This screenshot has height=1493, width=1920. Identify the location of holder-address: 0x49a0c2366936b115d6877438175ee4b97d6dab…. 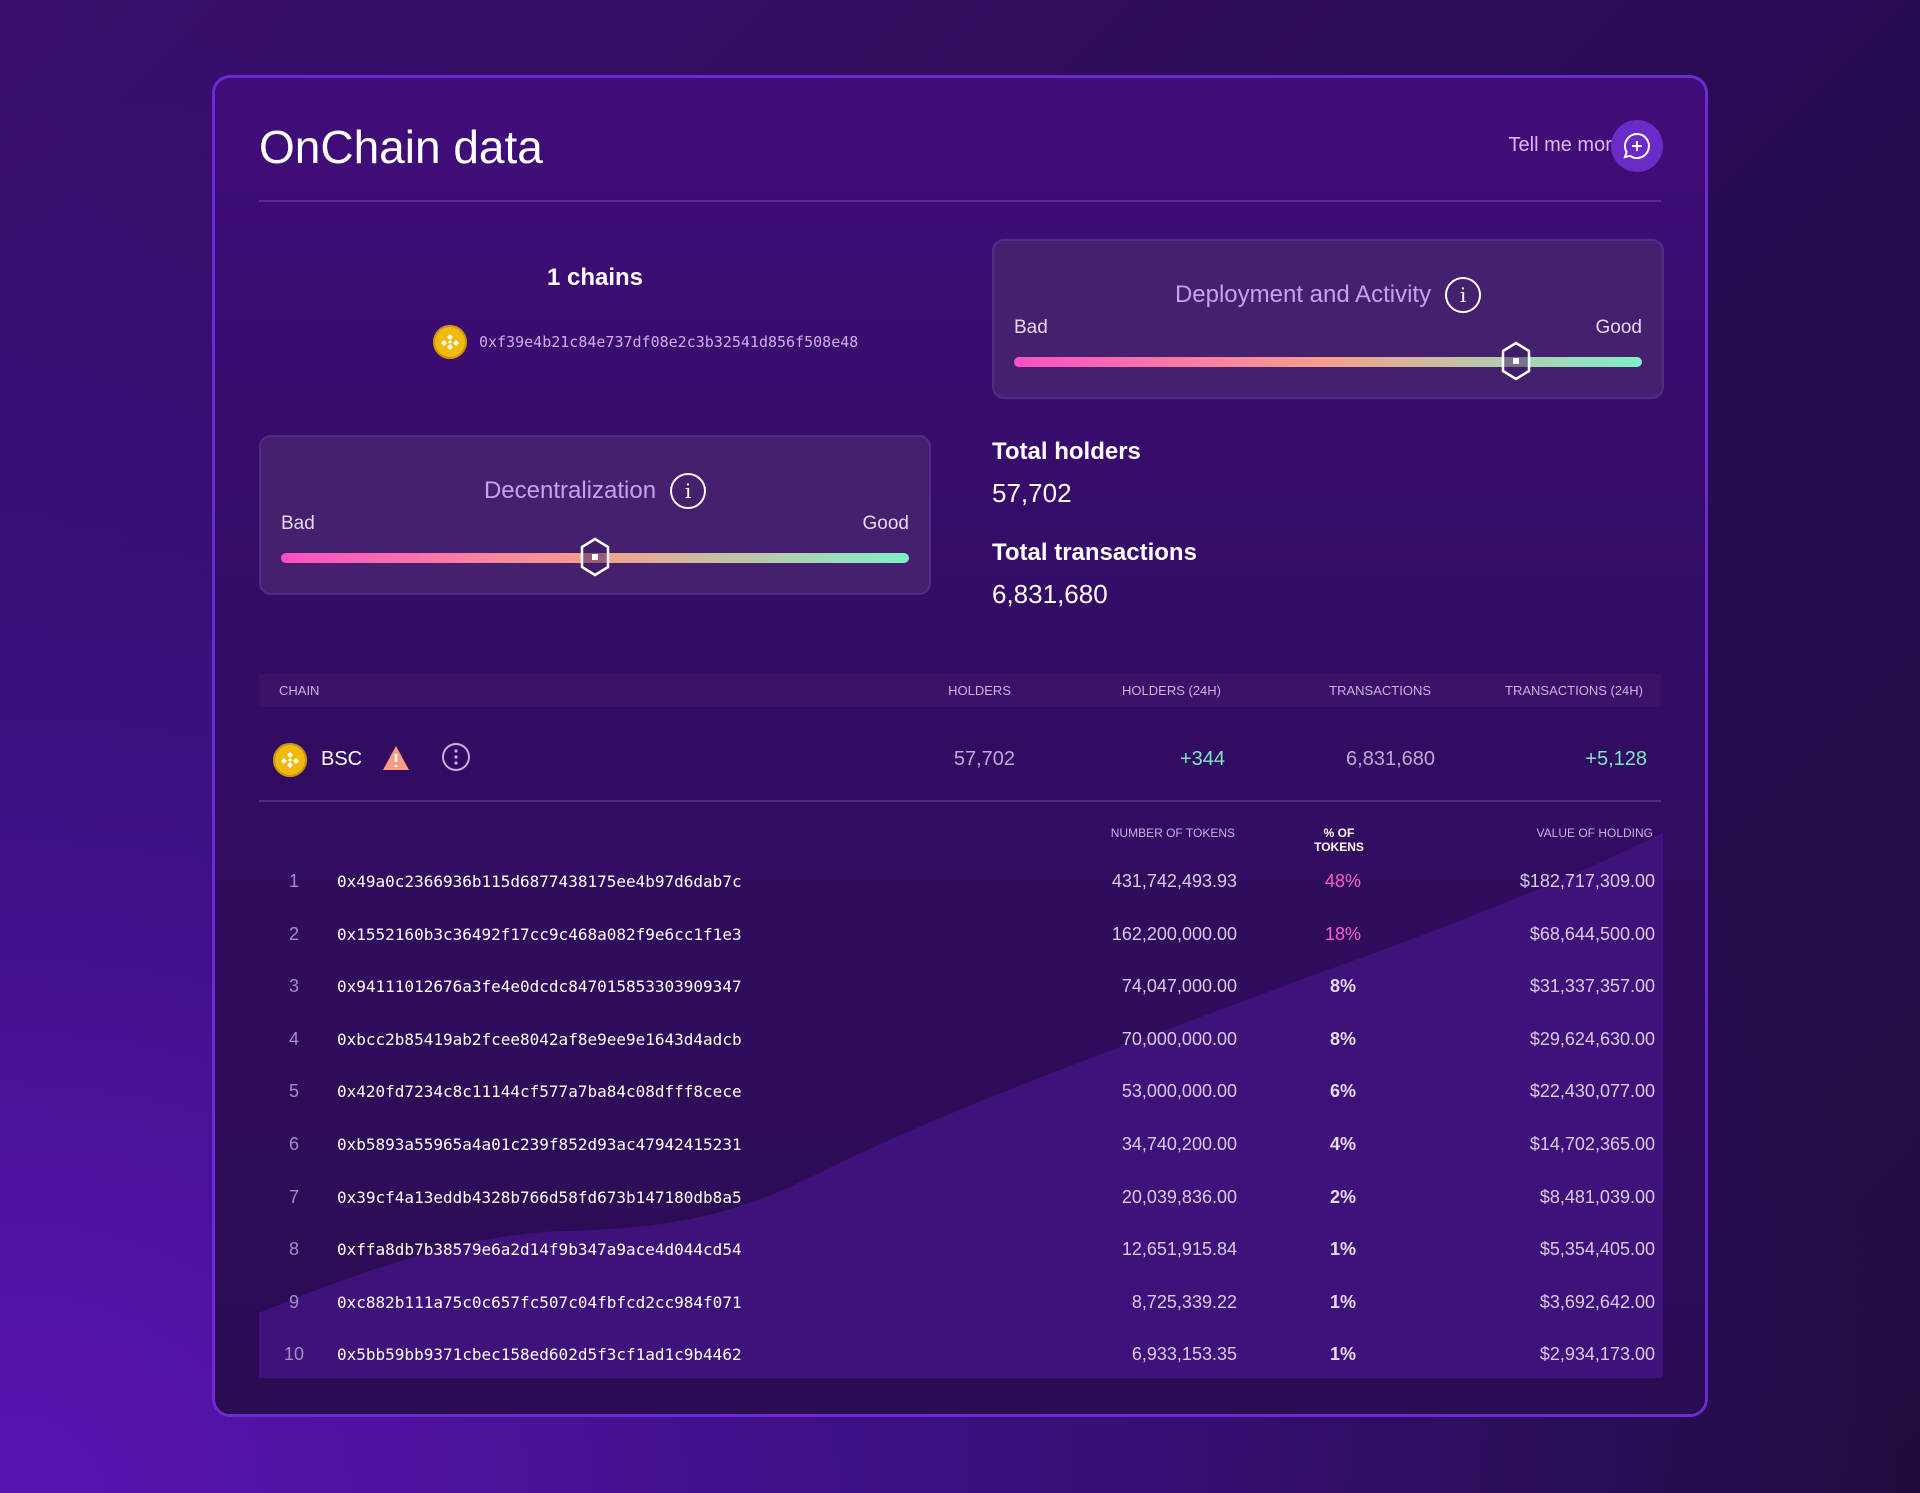
(539, 881).